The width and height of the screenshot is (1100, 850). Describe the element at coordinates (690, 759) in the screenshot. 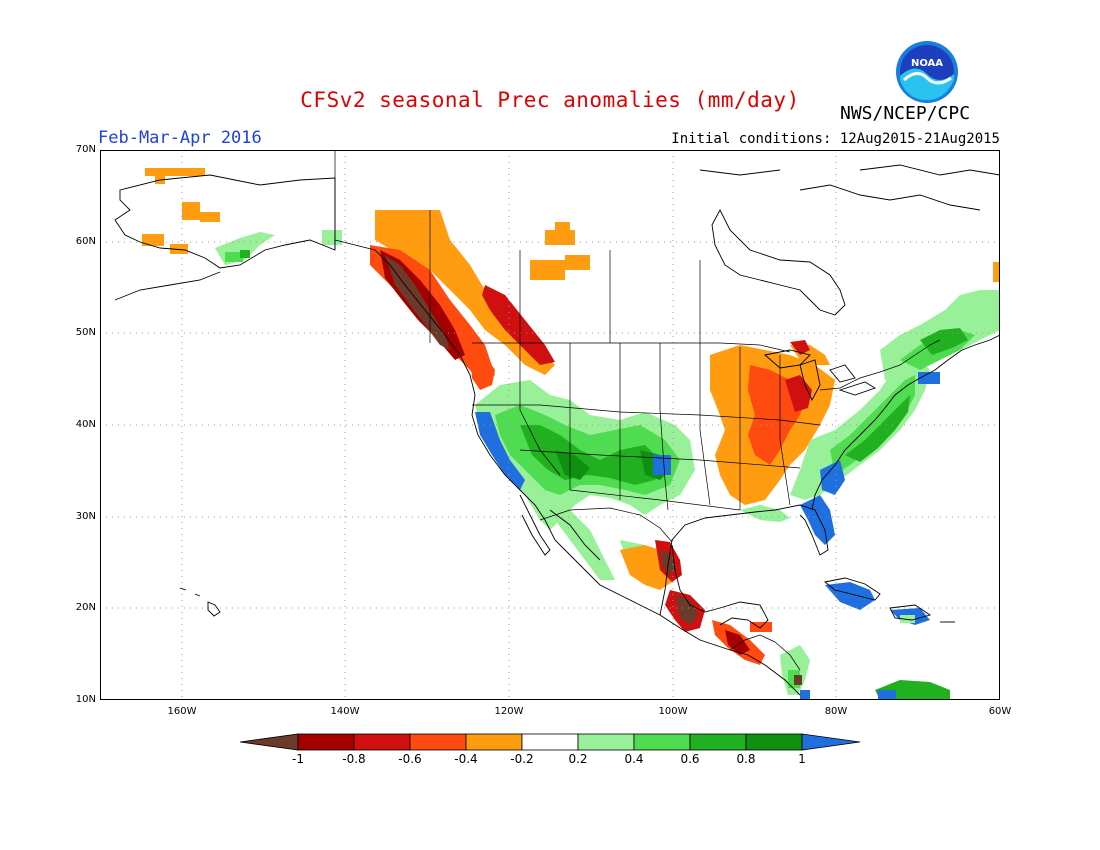

I see `colorbar-tick-label: 0.6` at that location.